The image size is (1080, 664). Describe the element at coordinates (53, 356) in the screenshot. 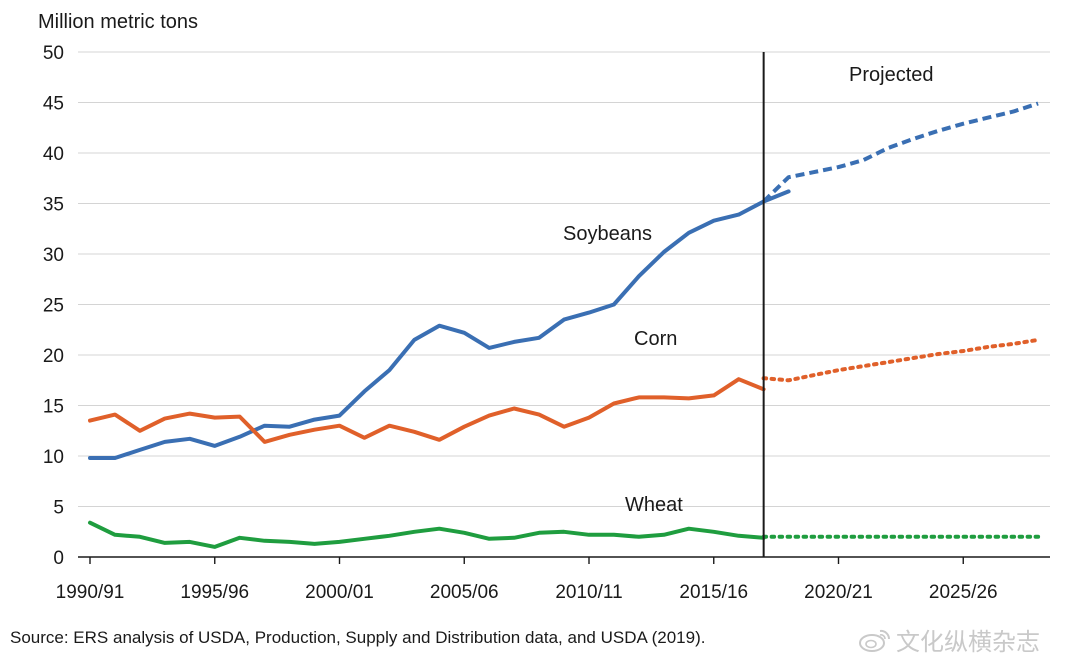

I see `y-tick-20: 20` at that location.